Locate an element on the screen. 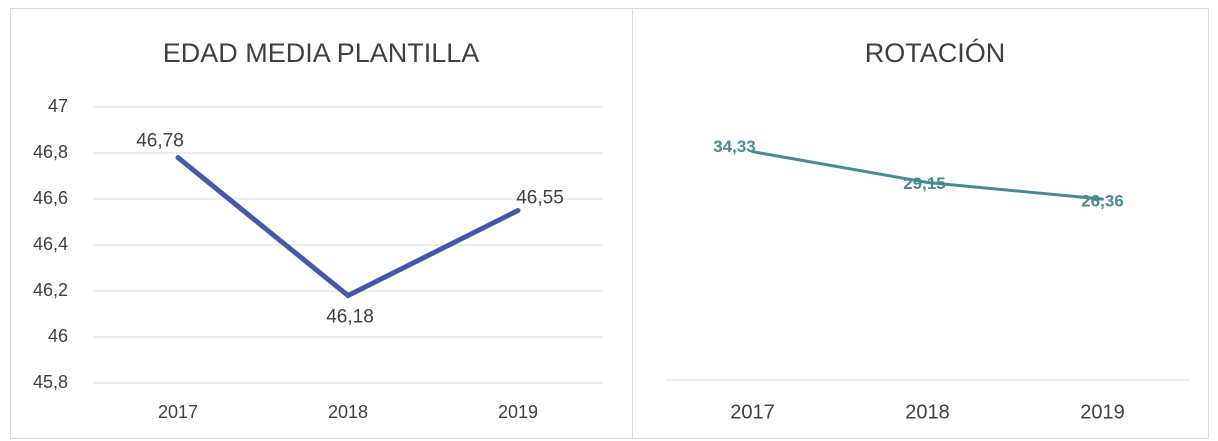  data-label: 46,78 is located at coordinates (160, 141).